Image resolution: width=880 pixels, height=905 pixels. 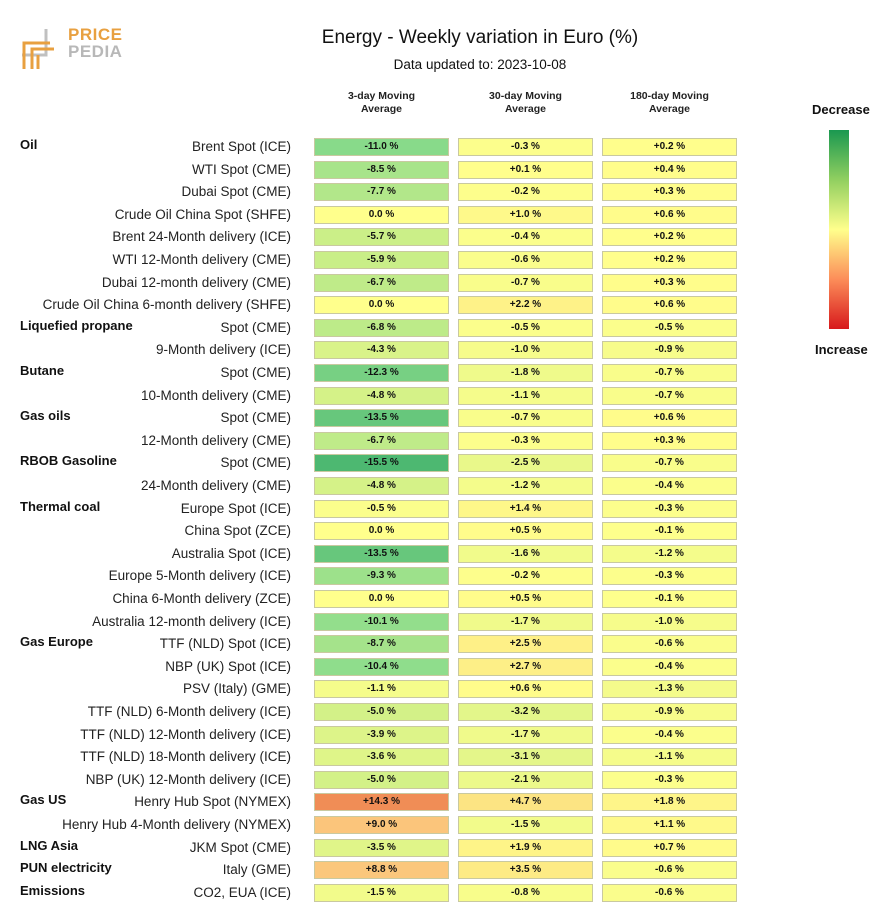 What do you see at coordinates (841, 349) in the screenshot?
I see `legend-increase-label: Increase` at bounding box center [841, 349].